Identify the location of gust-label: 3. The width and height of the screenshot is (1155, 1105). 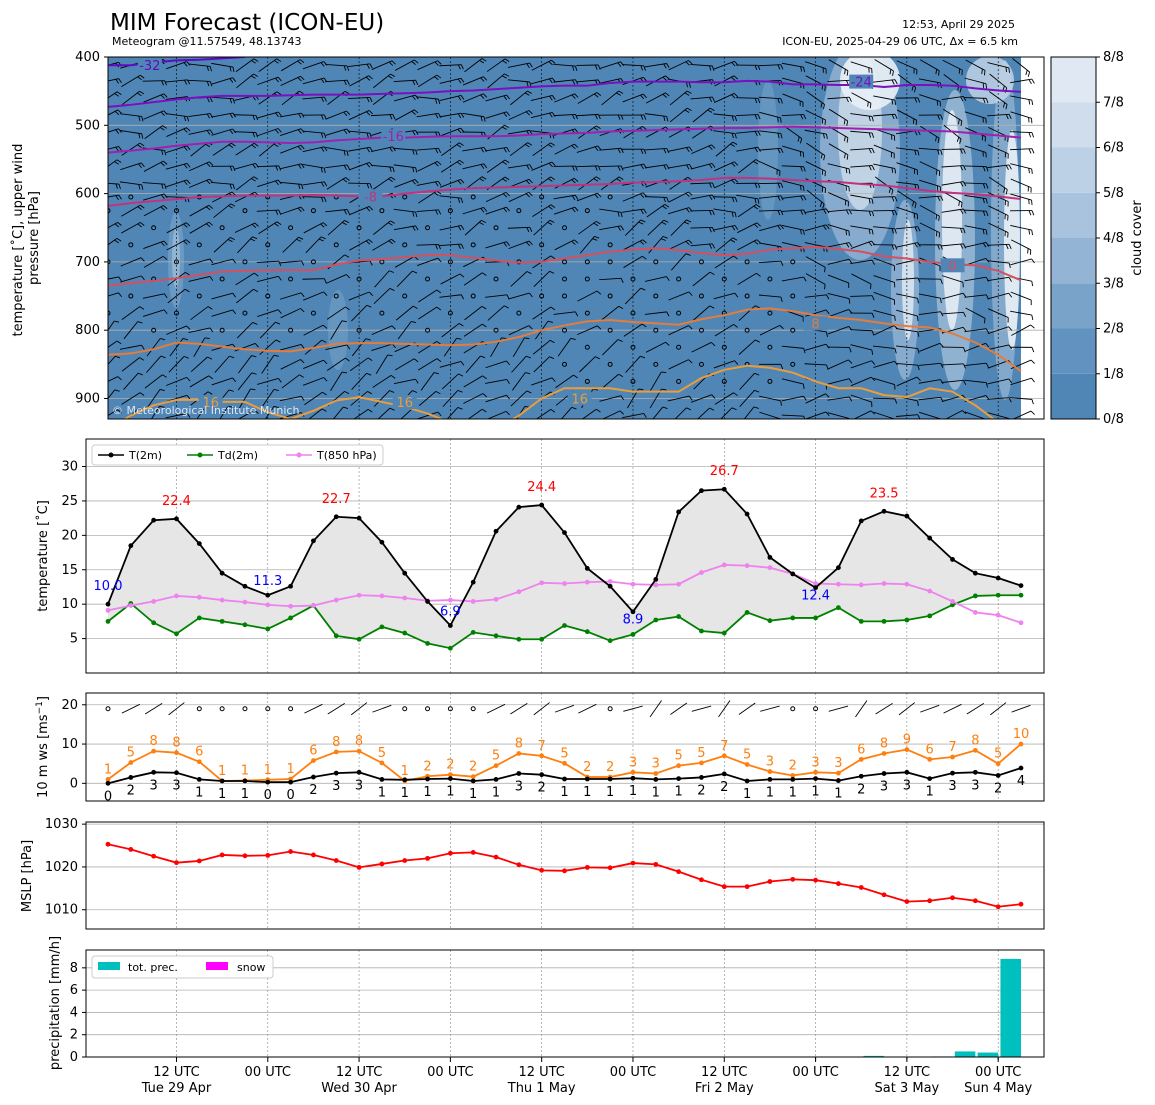
(838, 763).